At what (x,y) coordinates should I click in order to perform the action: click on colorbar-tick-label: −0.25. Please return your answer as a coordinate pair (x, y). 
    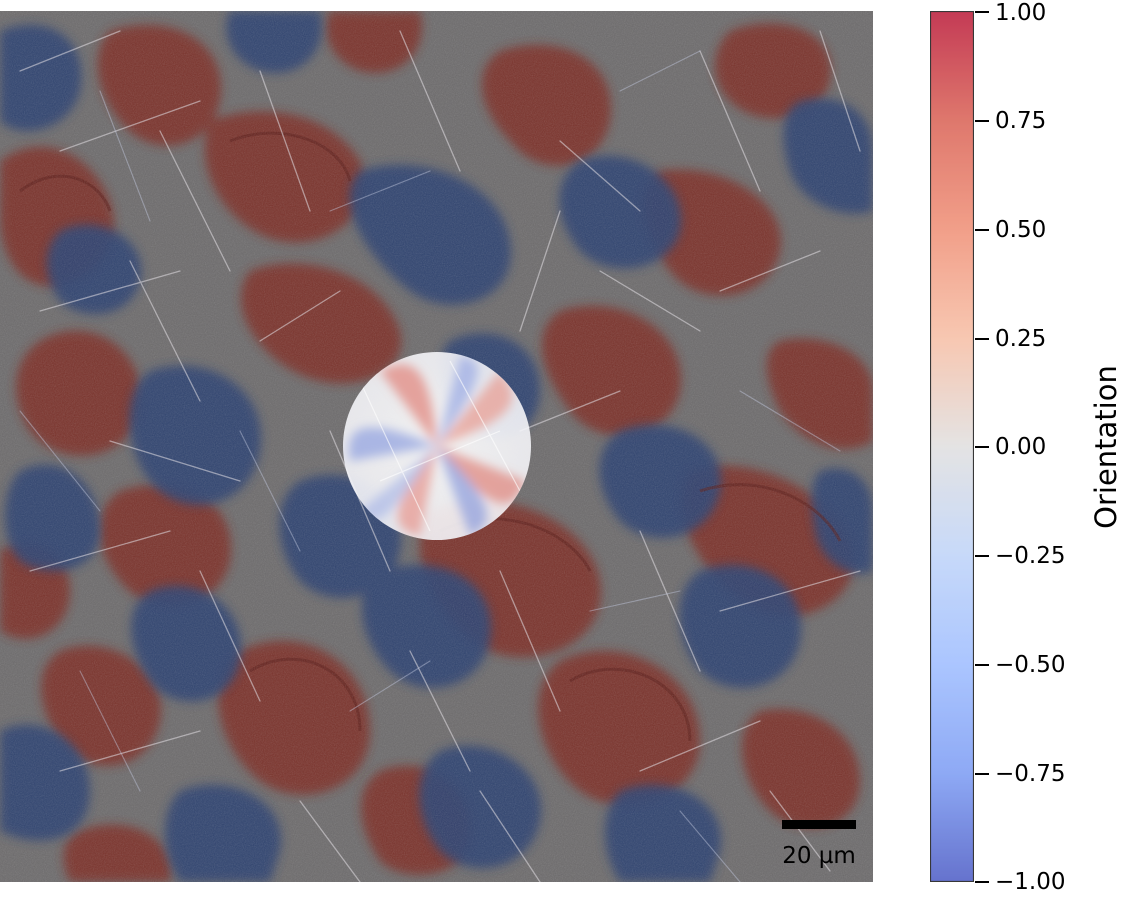
    Looking at the image, I should click on (1030, 556).